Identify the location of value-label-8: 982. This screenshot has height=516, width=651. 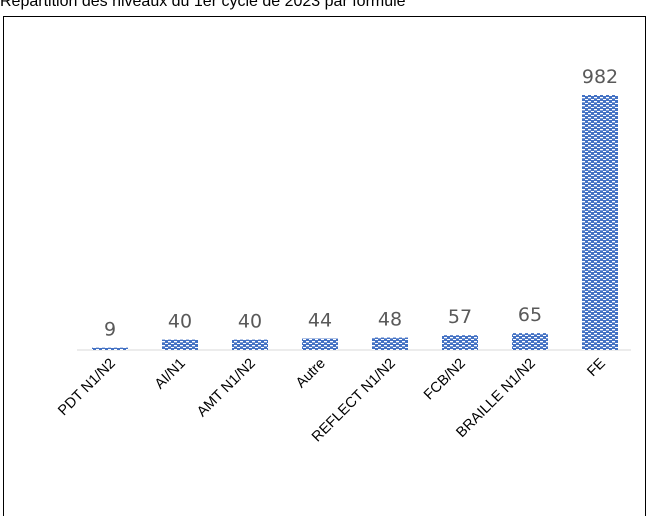
(600, 77).